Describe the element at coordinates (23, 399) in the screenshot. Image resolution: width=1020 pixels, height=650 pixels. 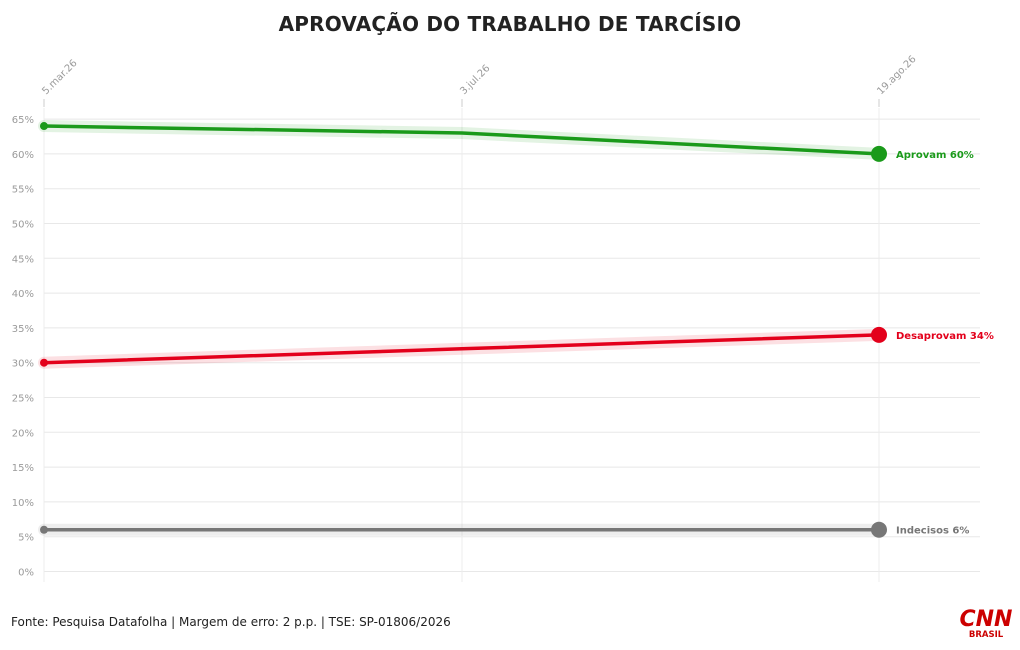
I see `y-tick-label: 25%` at that location.